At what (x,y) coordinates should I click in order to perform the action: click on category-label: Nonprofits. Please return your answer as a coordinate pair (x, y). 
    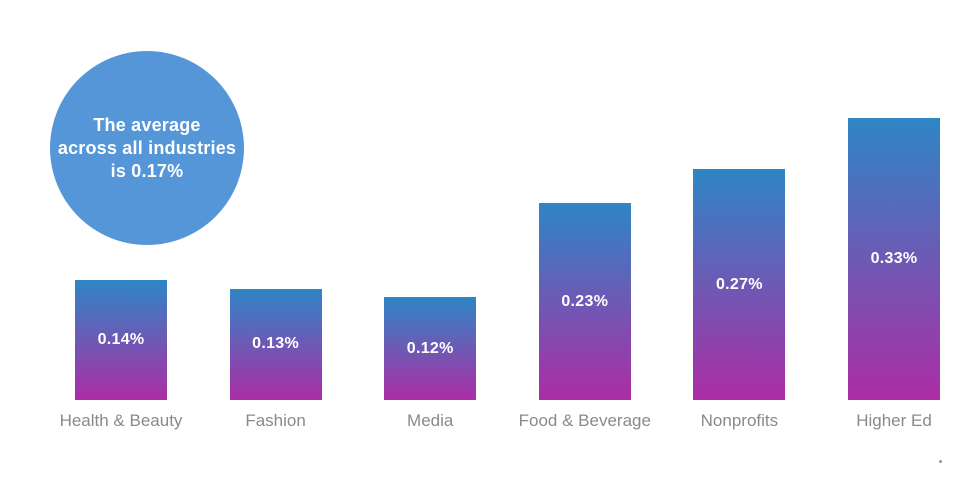
    Looking at the image, I should click on (739, 420).